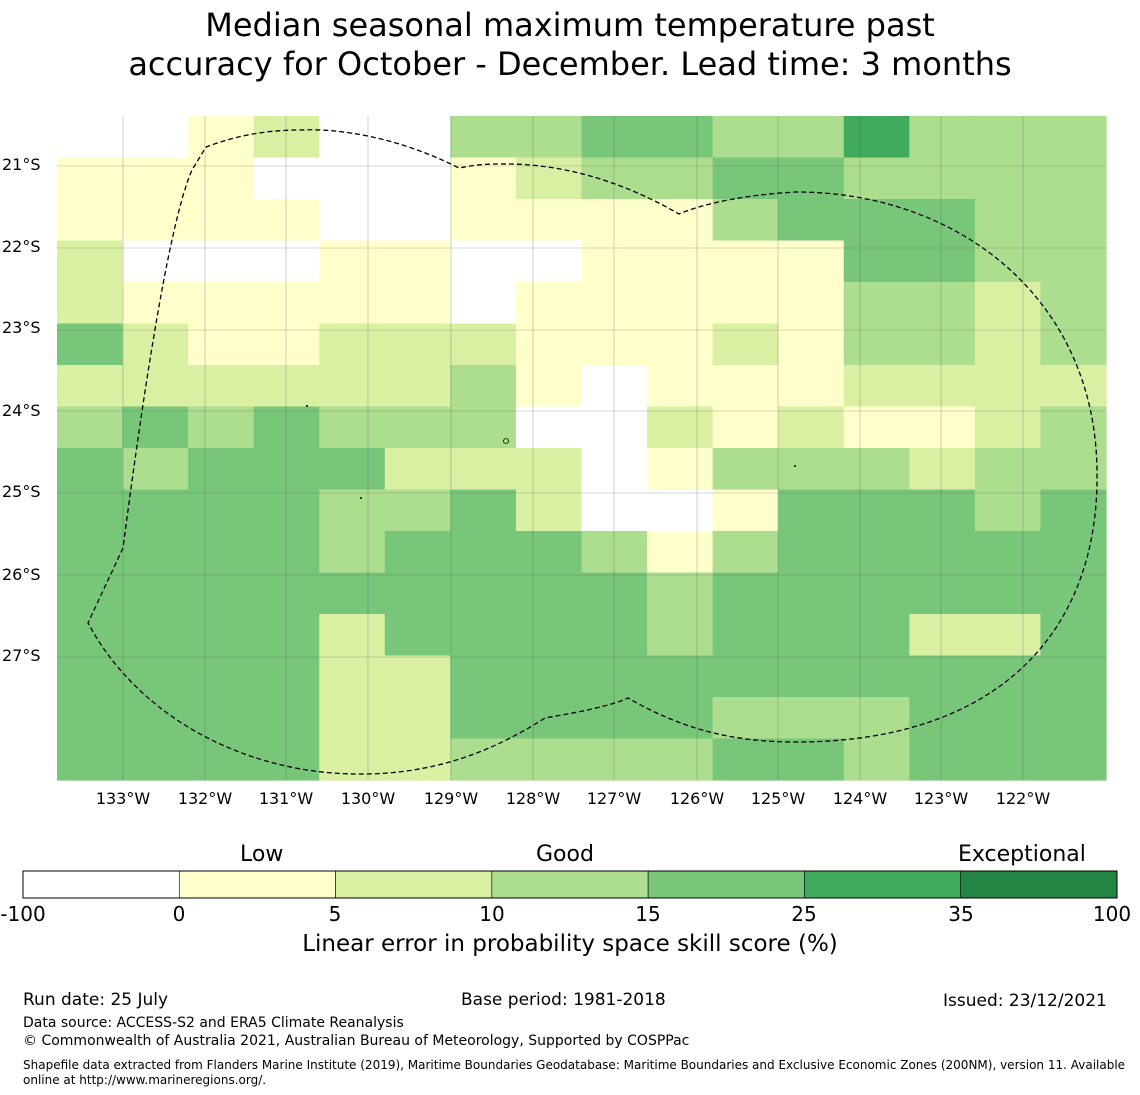  I want to click on colorbar-tick: 35, so click(961, 914).